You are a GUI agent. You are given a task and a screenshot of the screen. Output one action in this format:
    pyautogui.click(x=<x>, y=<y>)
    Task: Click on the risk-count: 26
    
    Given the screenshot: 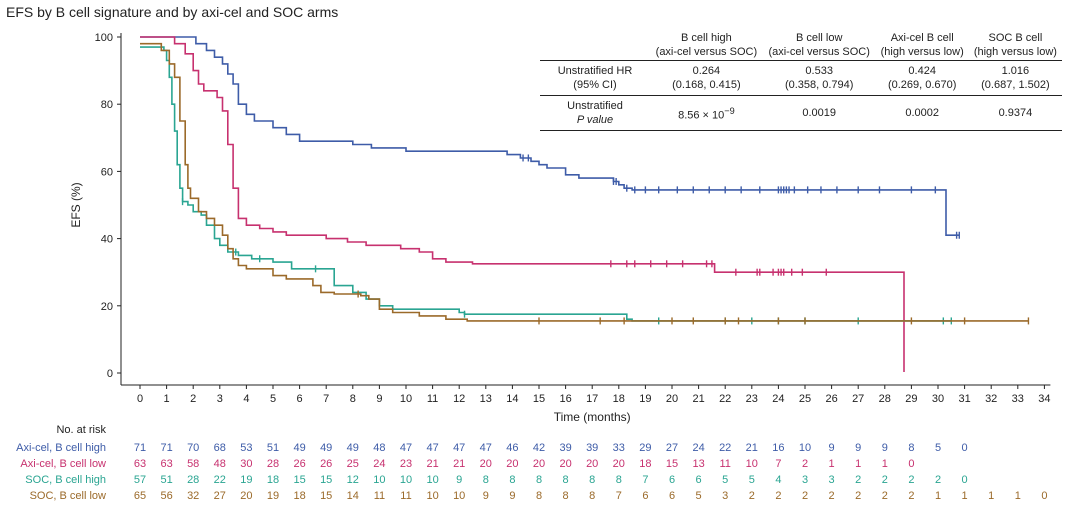 What is the action you would take?
    pyautogui.click(x=299, y=464)
    